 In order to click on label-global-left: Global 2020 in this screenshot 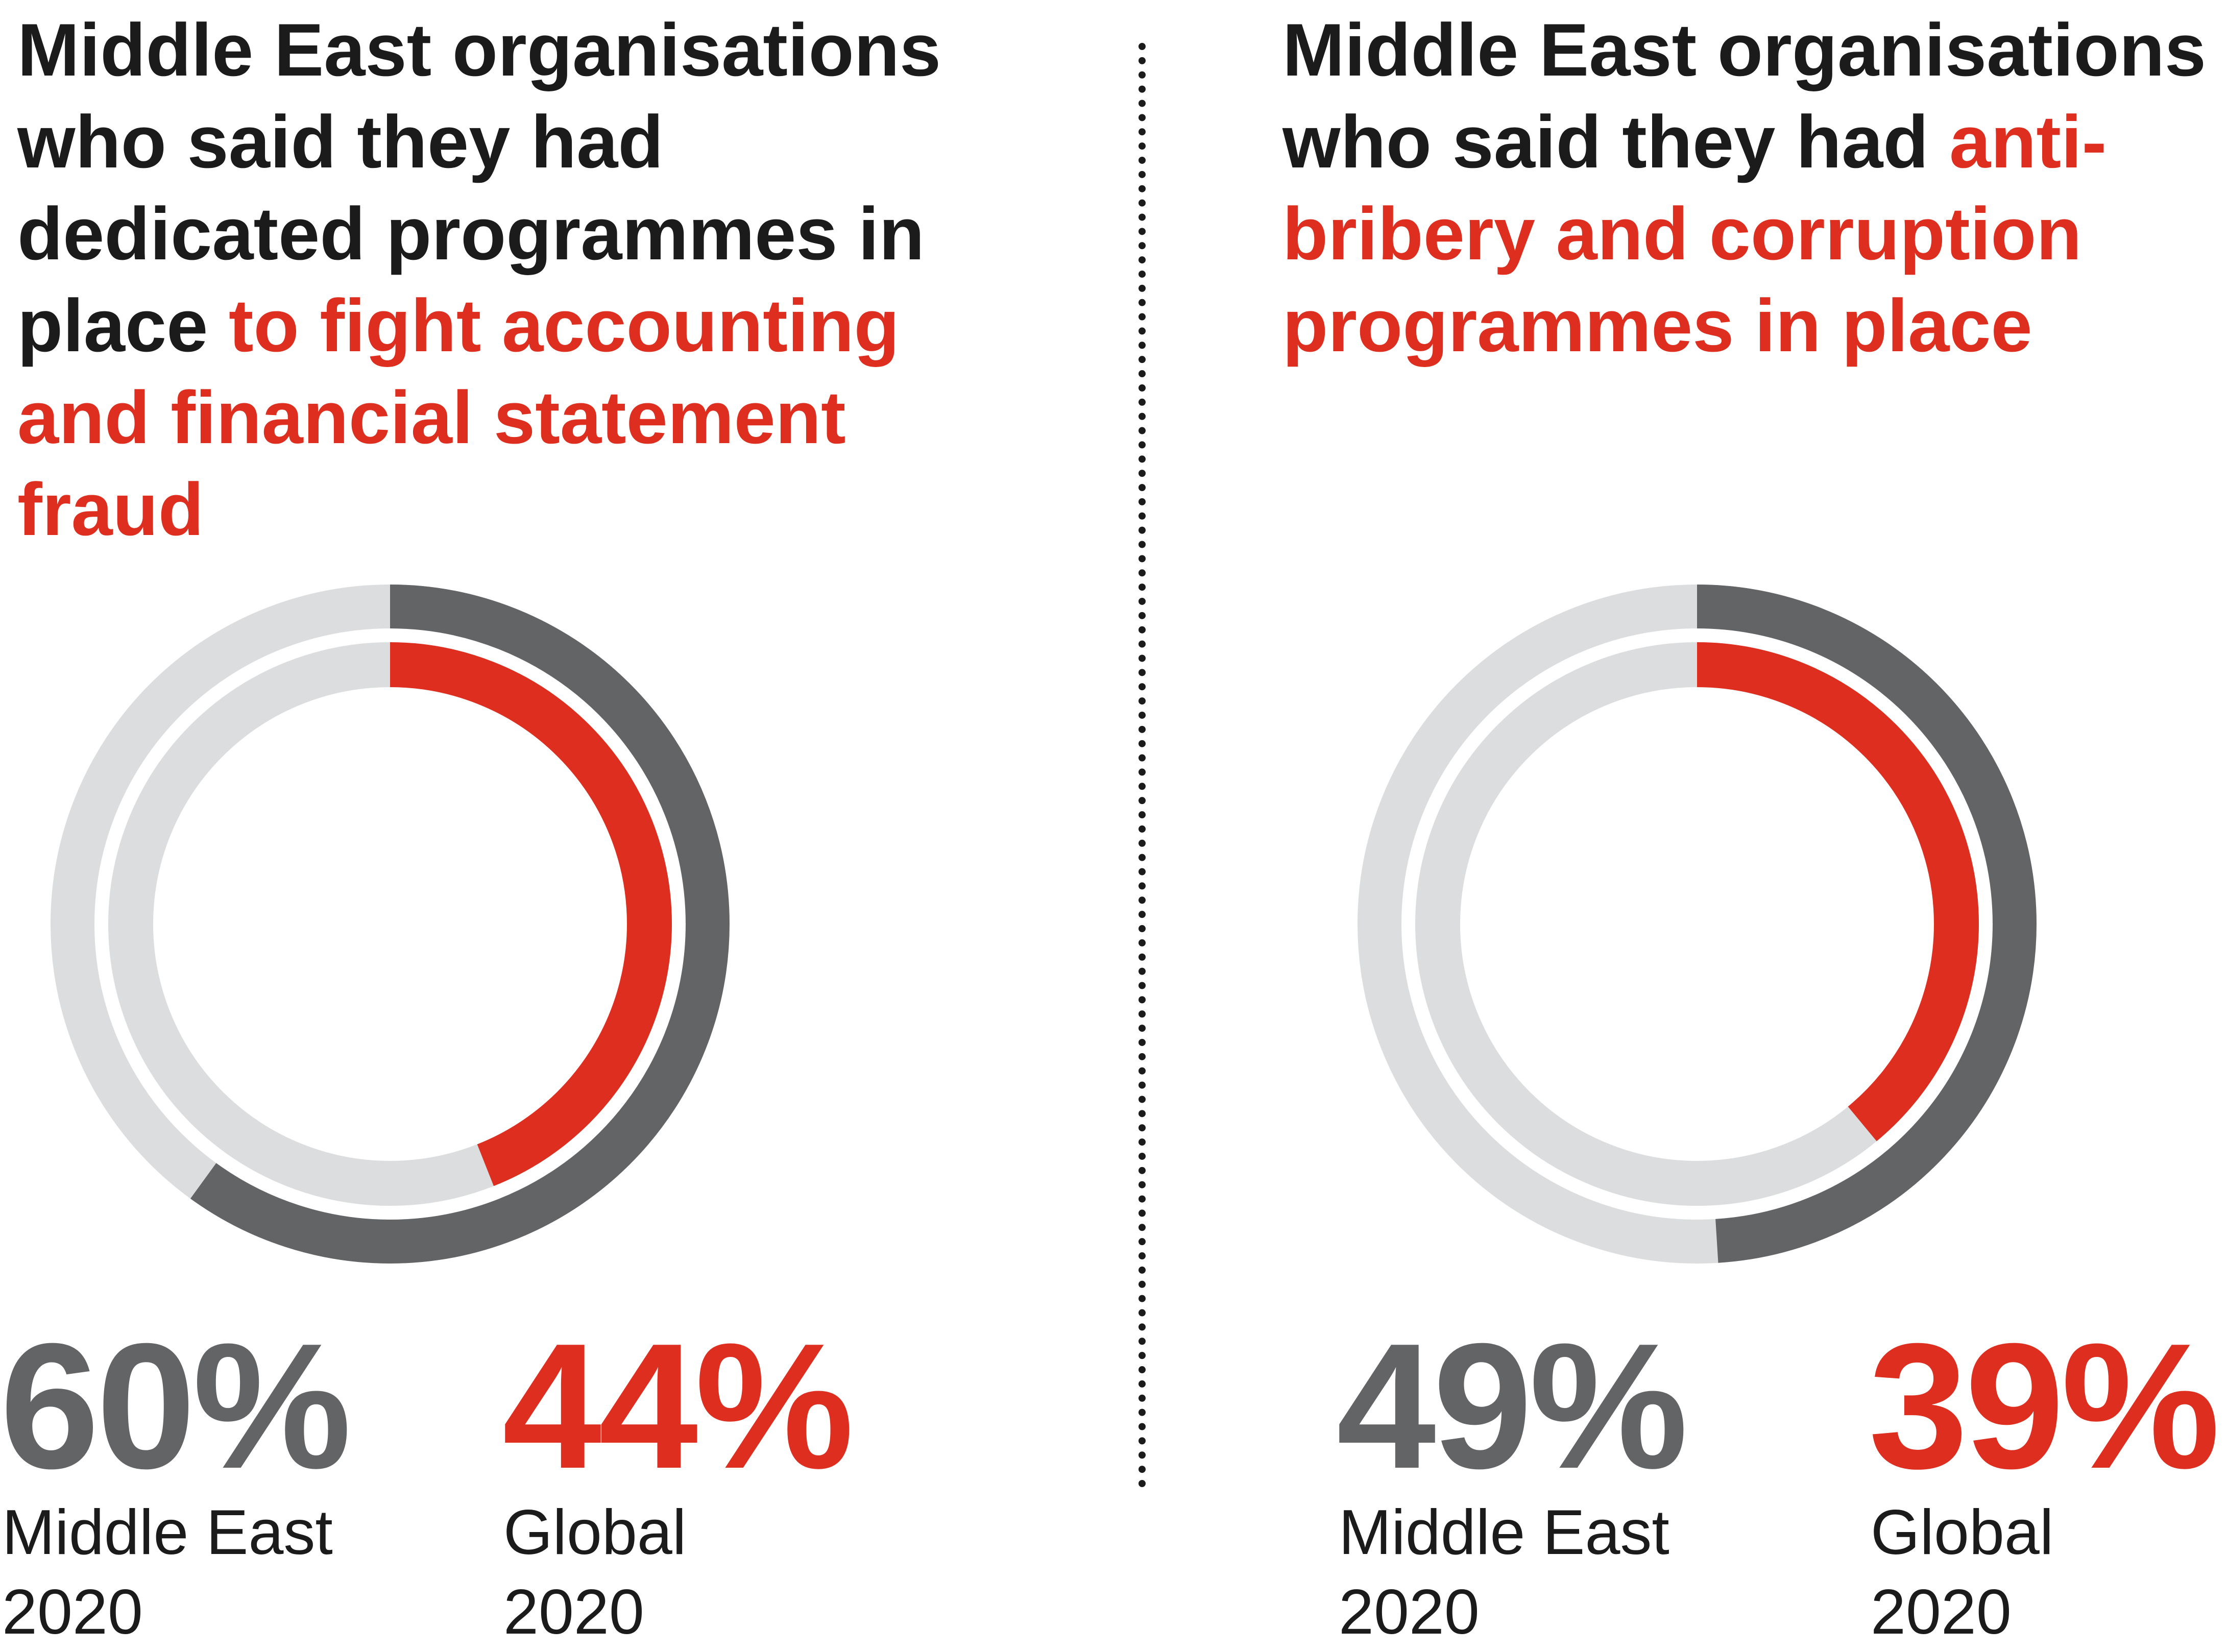, I will do `click(594, 1572)`.